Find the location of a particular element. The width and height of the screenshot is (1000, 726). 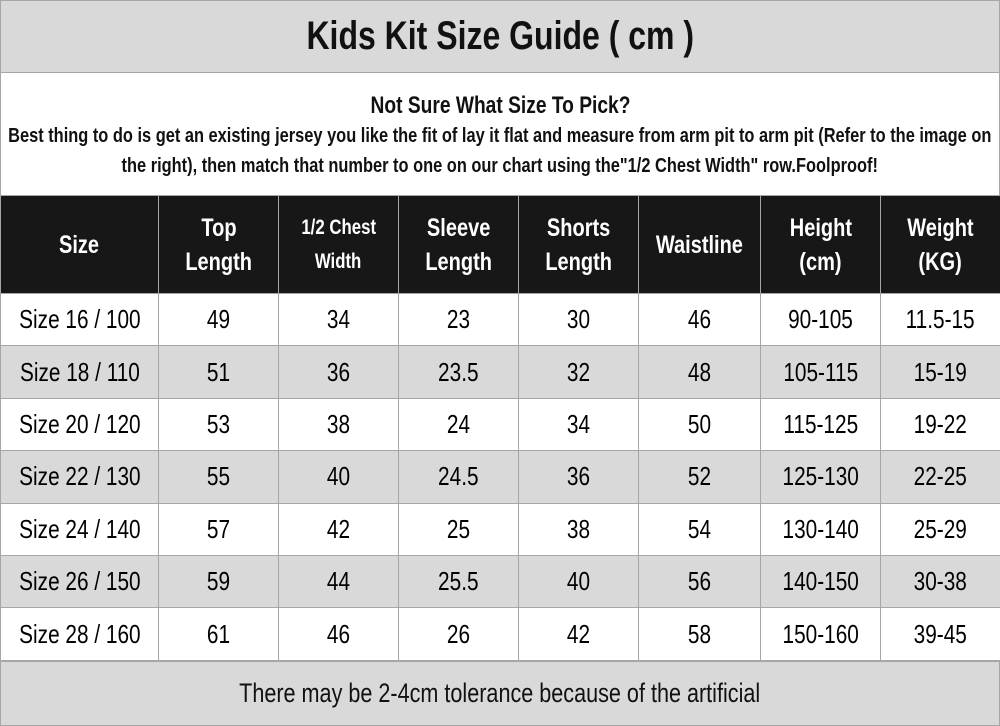

table-cell: 52 is located at coordinates (700, 477).